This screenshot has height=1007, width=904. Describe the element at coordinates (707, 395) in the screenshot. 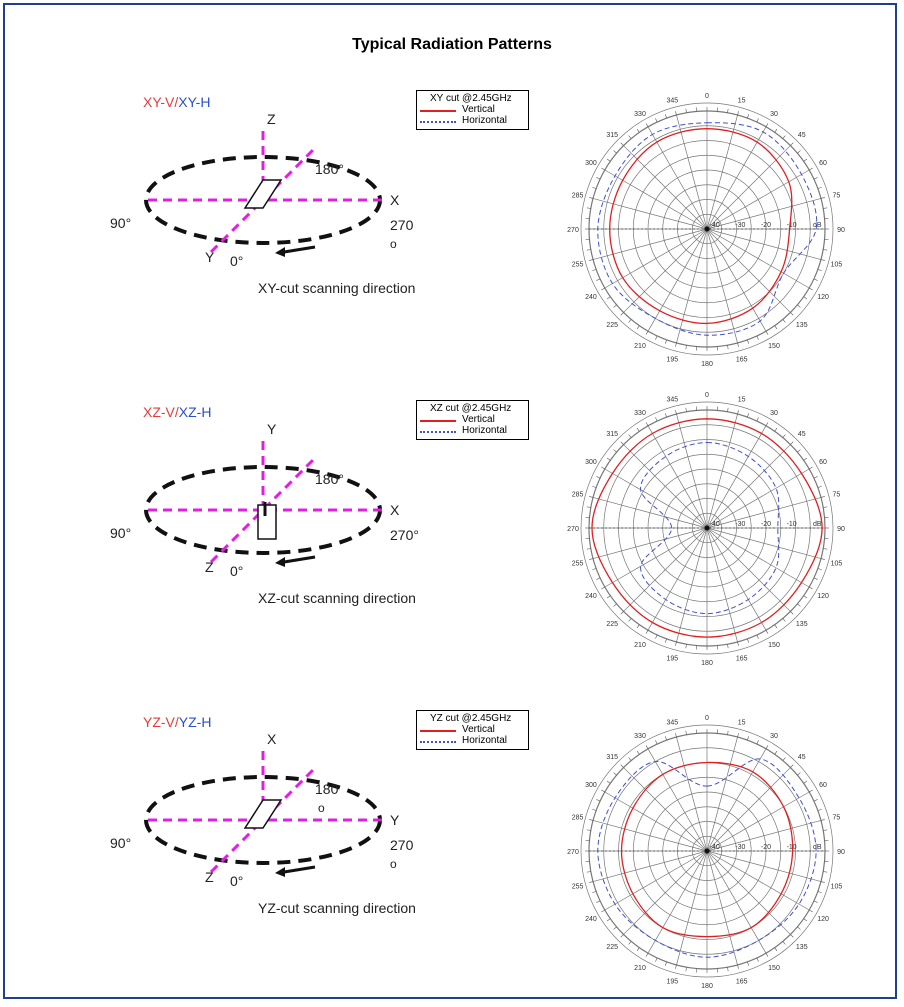

I see `angle-tick-label: 0` at that location.